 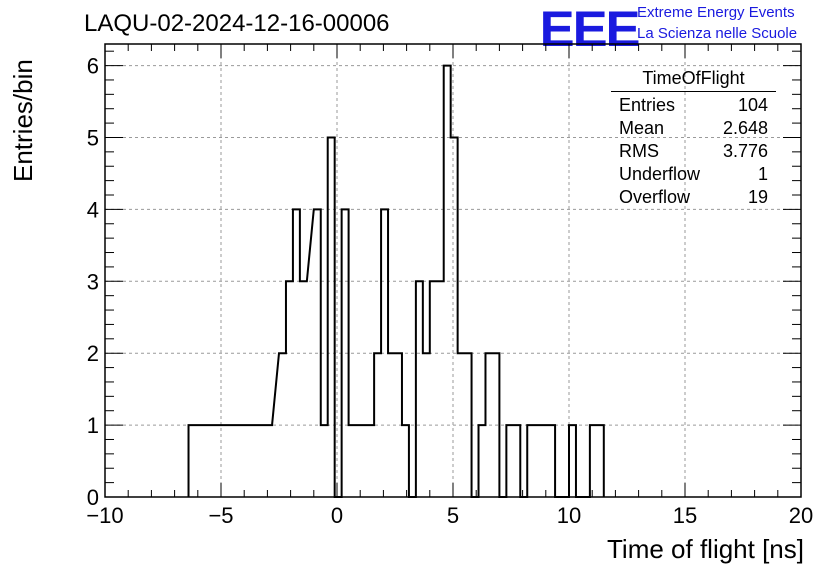 I want to click on logo-line-1: Extreme Energy Events, so click(x=716, y=12).